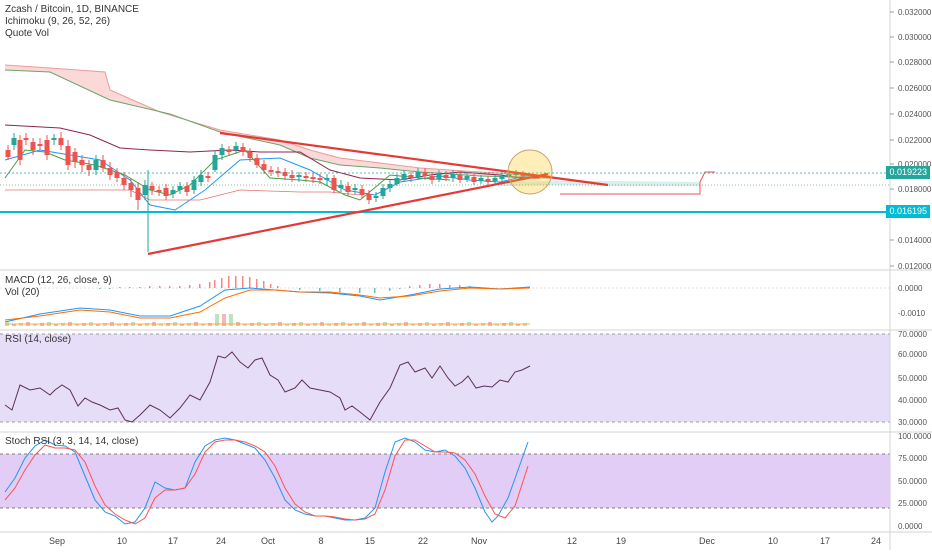 This screenshot has width=932, height=555. Describe the element at coordinates (27, 33) in the screenshot. I see `quote-vol-legend: Quote Vol` at that location.